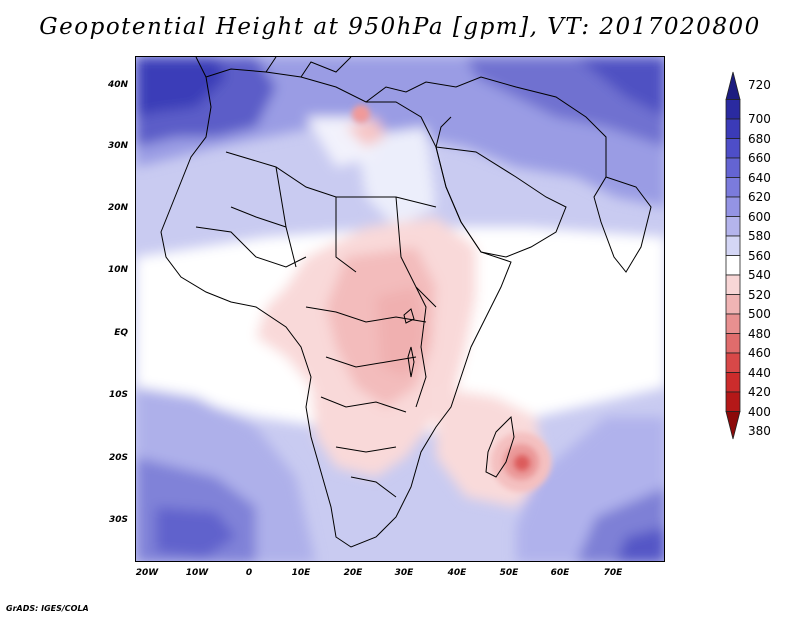 The image size is (800, 618). What do you see at coordinates (522, 463) in the screenshot?
I see `low-eye-madagascar` at bounding box center [522, 463].